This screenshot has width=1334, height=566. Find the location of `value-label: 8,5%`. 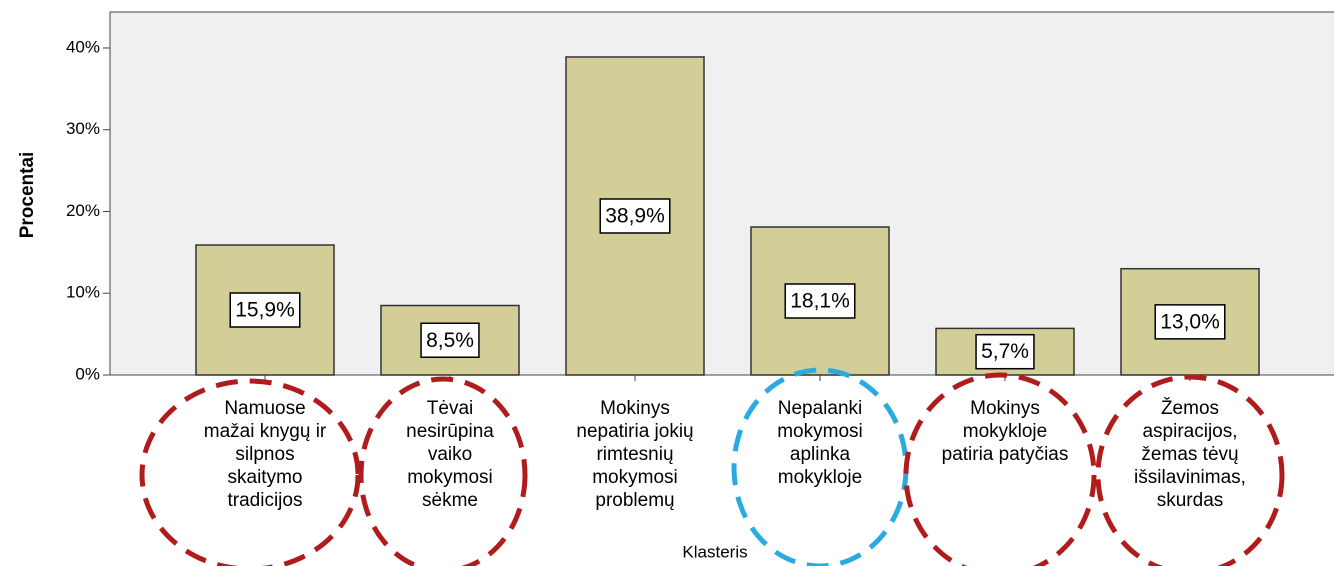

value-label: 8,5% is located at coordinates (450, 340).